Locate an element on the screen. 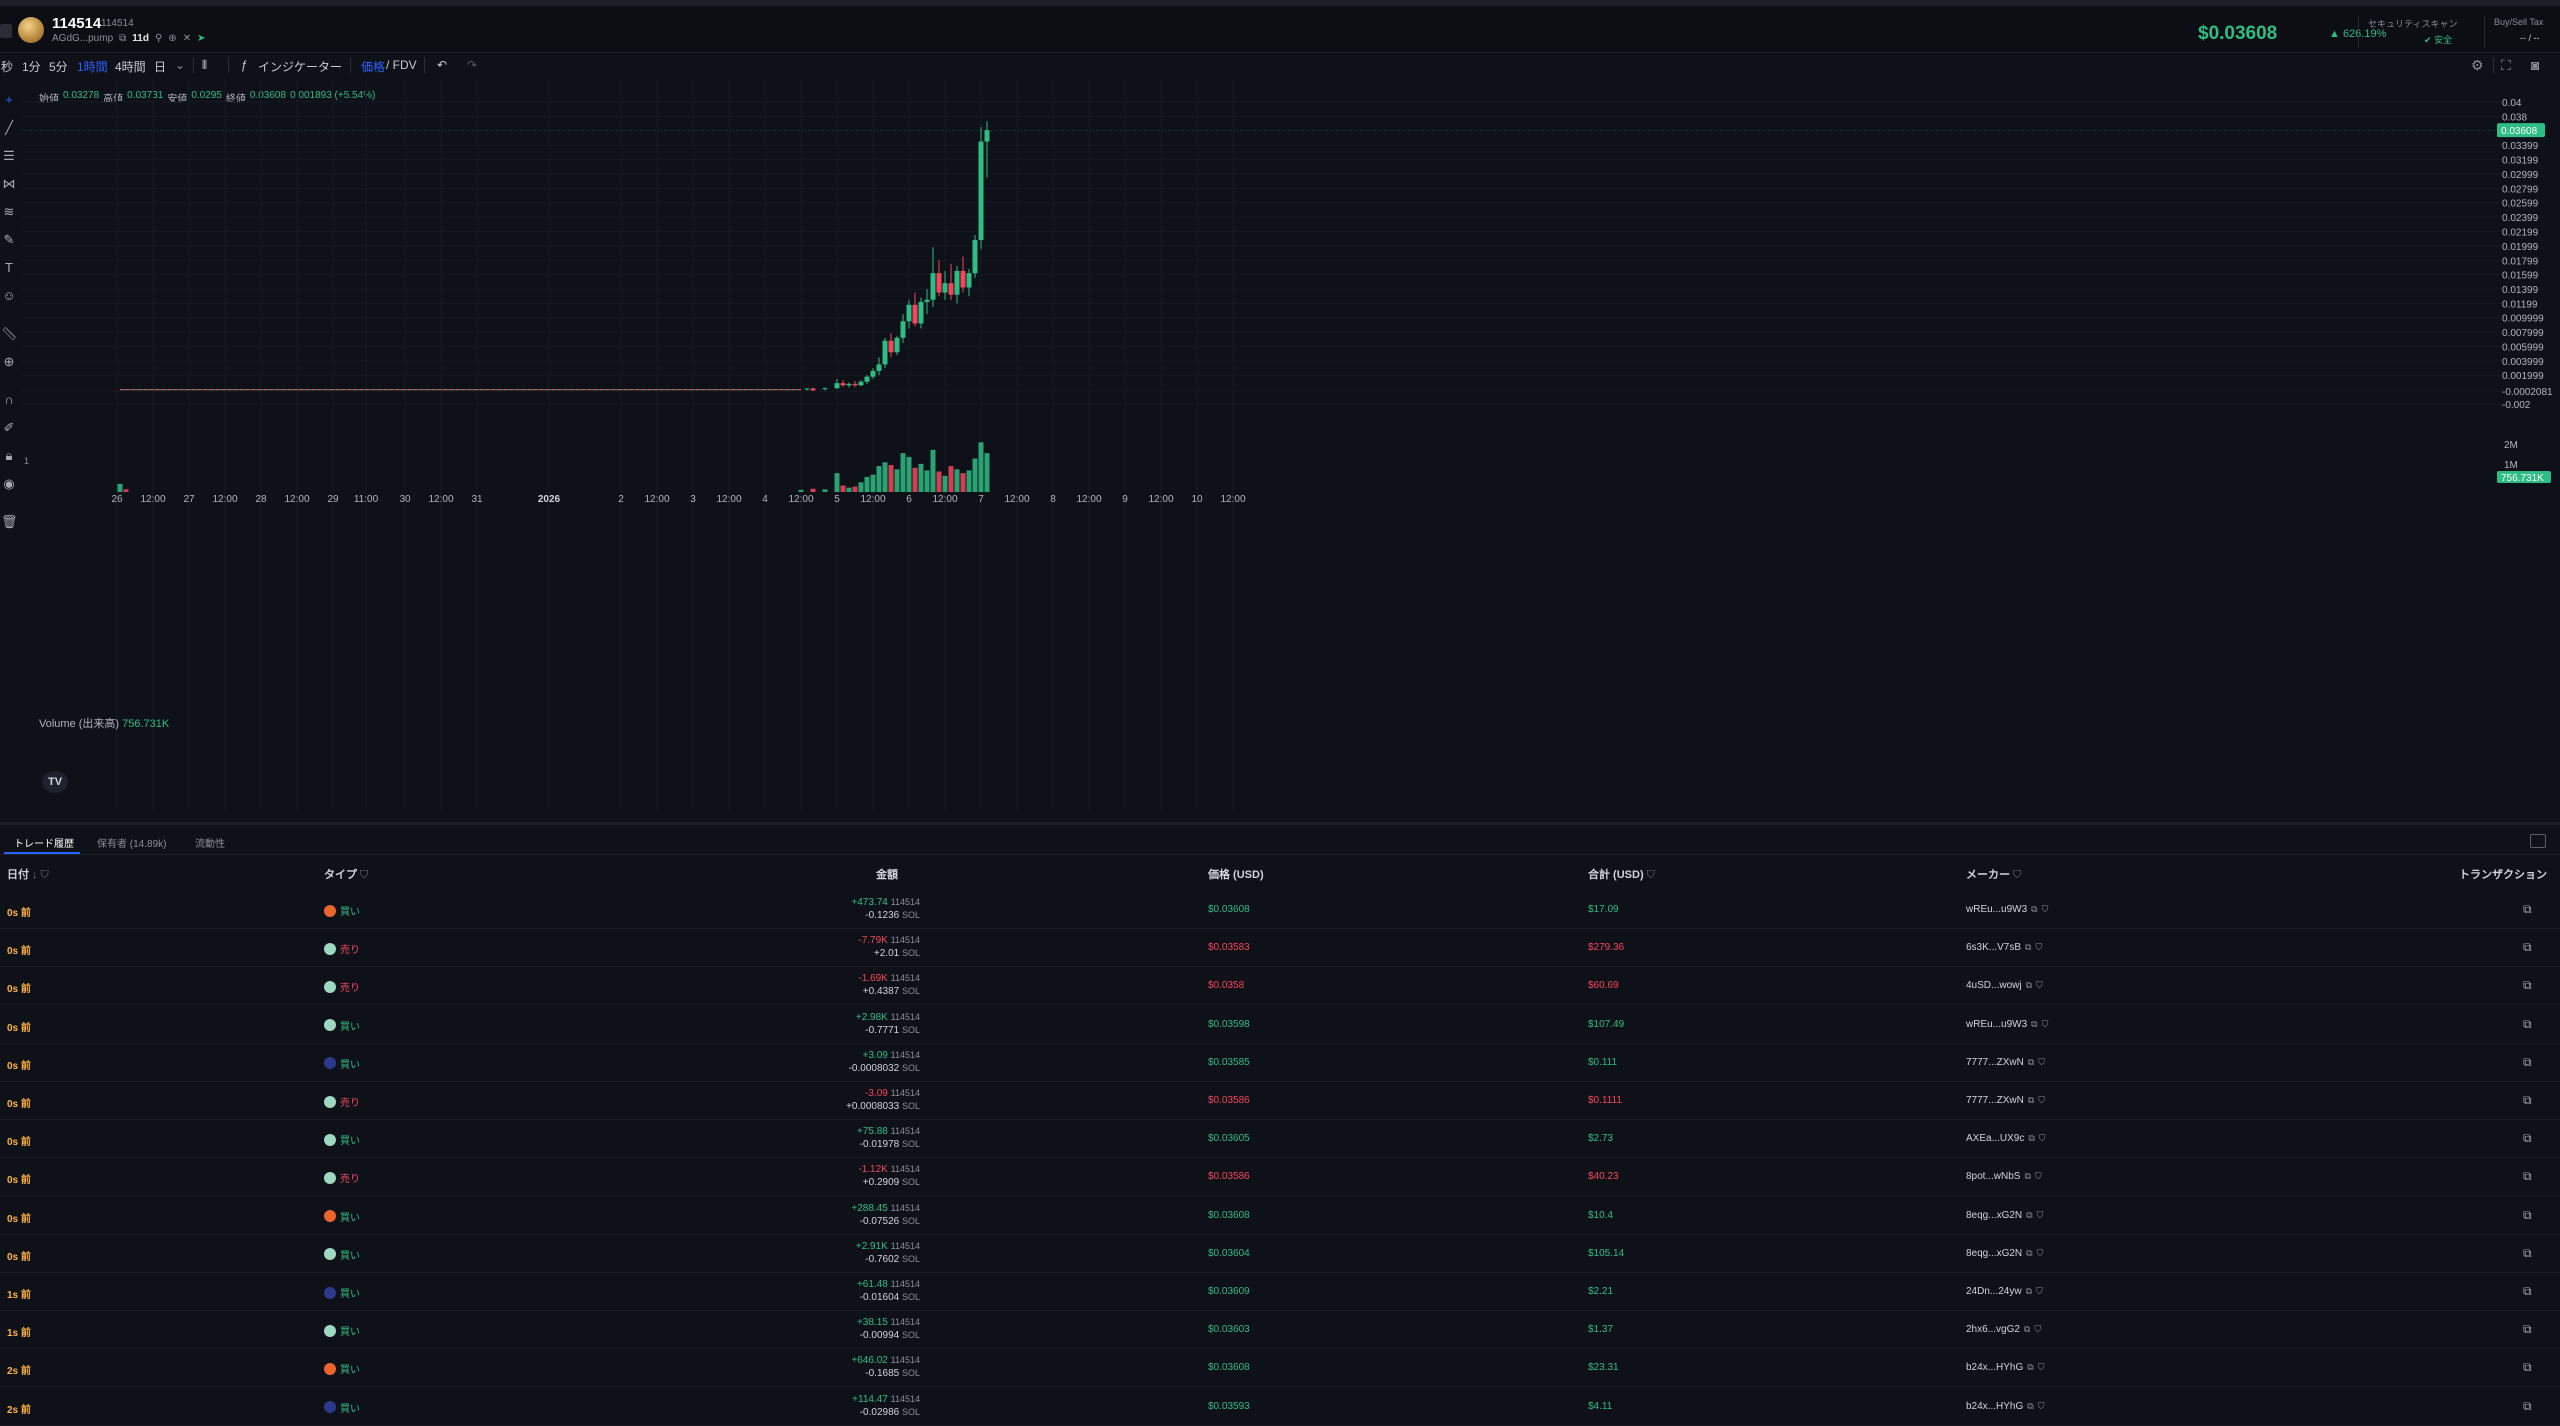 The width and height of the screenshot is (2560, 1426). crosshair-icon: + is located at coordinates (9, 99).